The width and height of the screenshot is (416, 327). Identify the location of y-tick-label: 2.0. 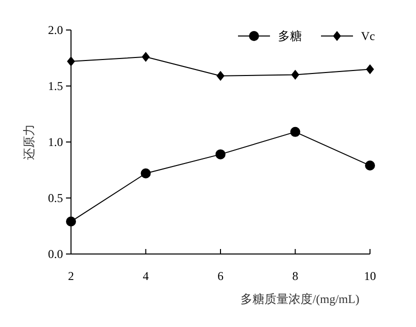
(55, 30).